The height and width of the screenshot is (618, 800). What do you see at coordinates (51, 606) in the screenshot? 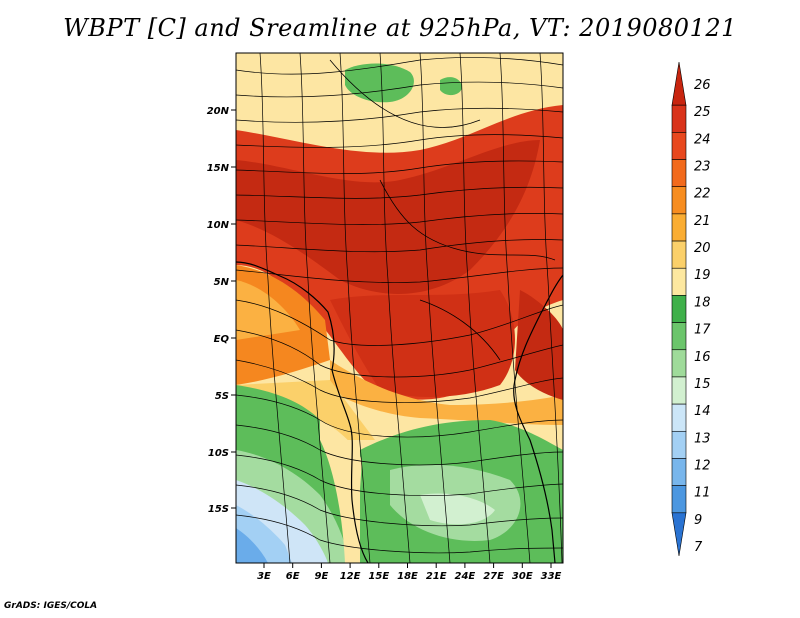
I see `grads-credit: GrADS: IGES/COLA` at bounding box center [51, 606].